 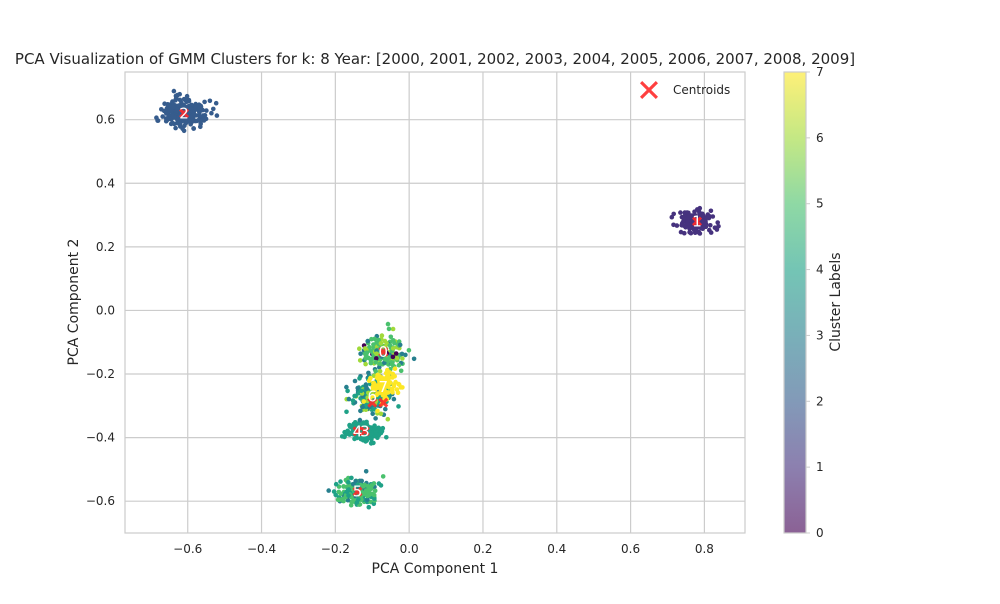 What do you see at coordinates (409, 549) in the screenshot?
I see `x-tick-label: 0.0` at bounding box center [409, 549].